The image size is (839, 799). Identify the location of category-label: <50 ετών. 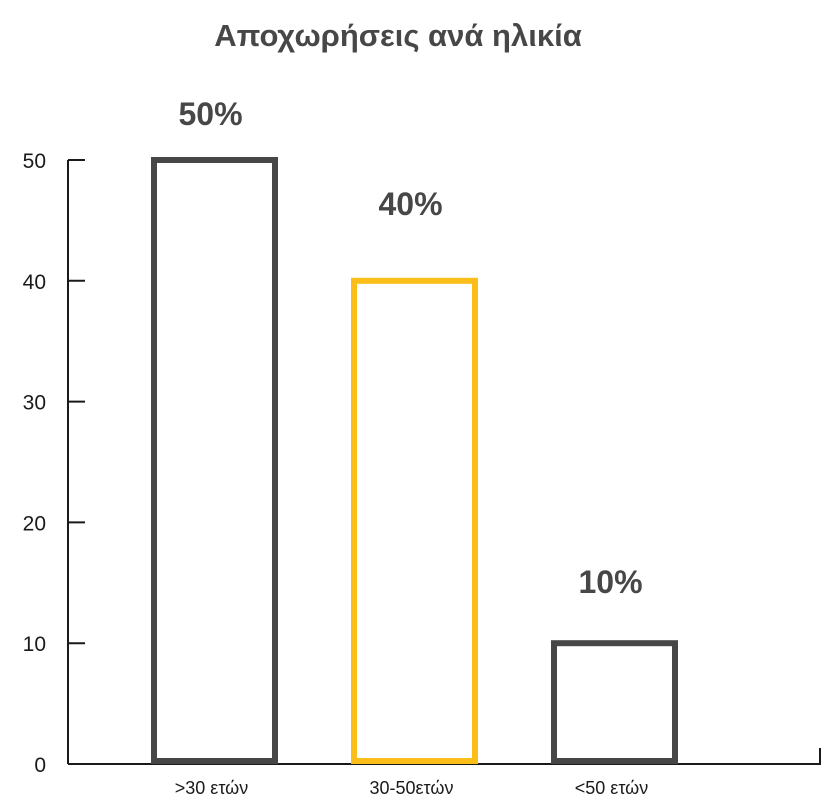
(611, 788).